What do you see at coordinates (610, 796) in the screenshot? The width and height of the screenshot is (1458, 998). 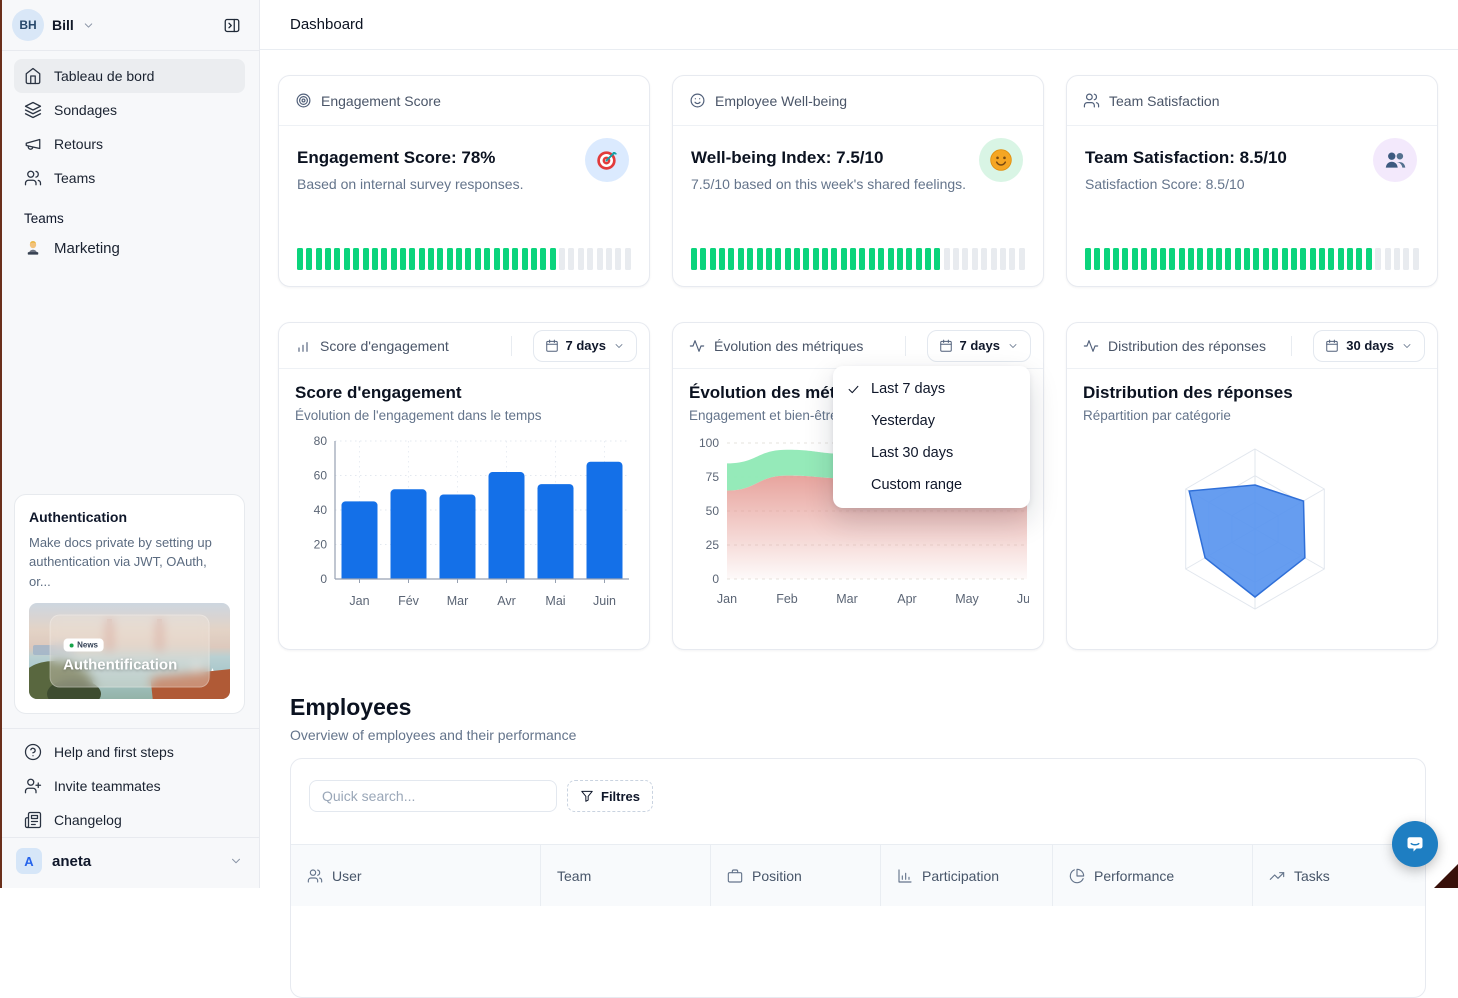 I see `filters-button: Filtres` at bounding box center [610, 796].